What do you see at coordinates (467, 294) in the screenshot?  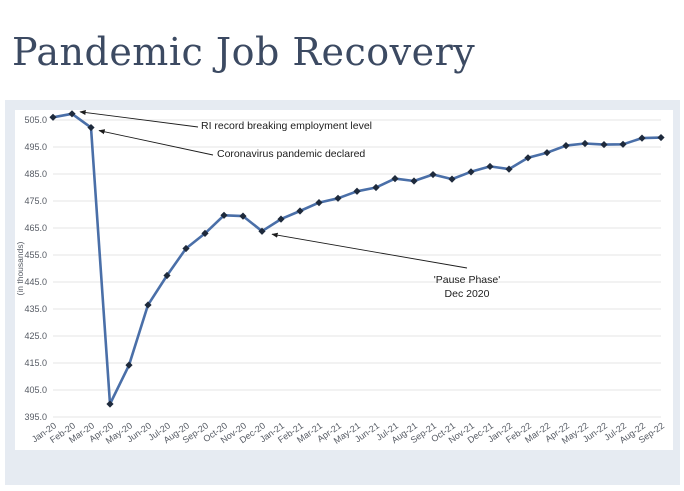 I see `annotation-label: Dec 2020` at bounding box center [467, 294].